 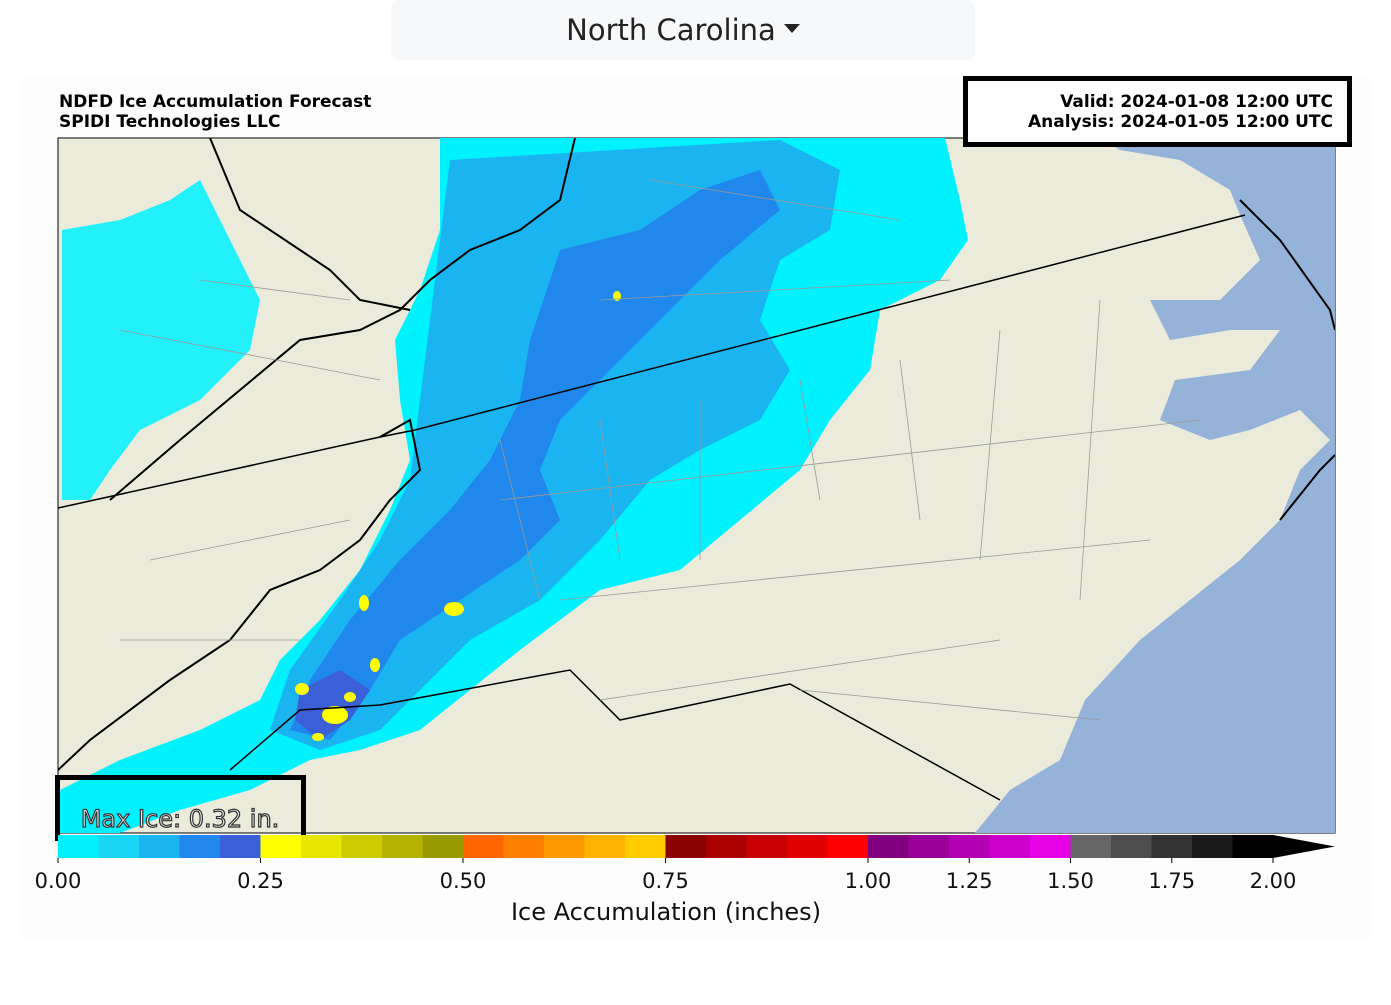 What do you see at coordinates (169, 122) in the screenshot?
I see `map-source: SPIDI Technologies LLC` at bounding box center [169, 122].